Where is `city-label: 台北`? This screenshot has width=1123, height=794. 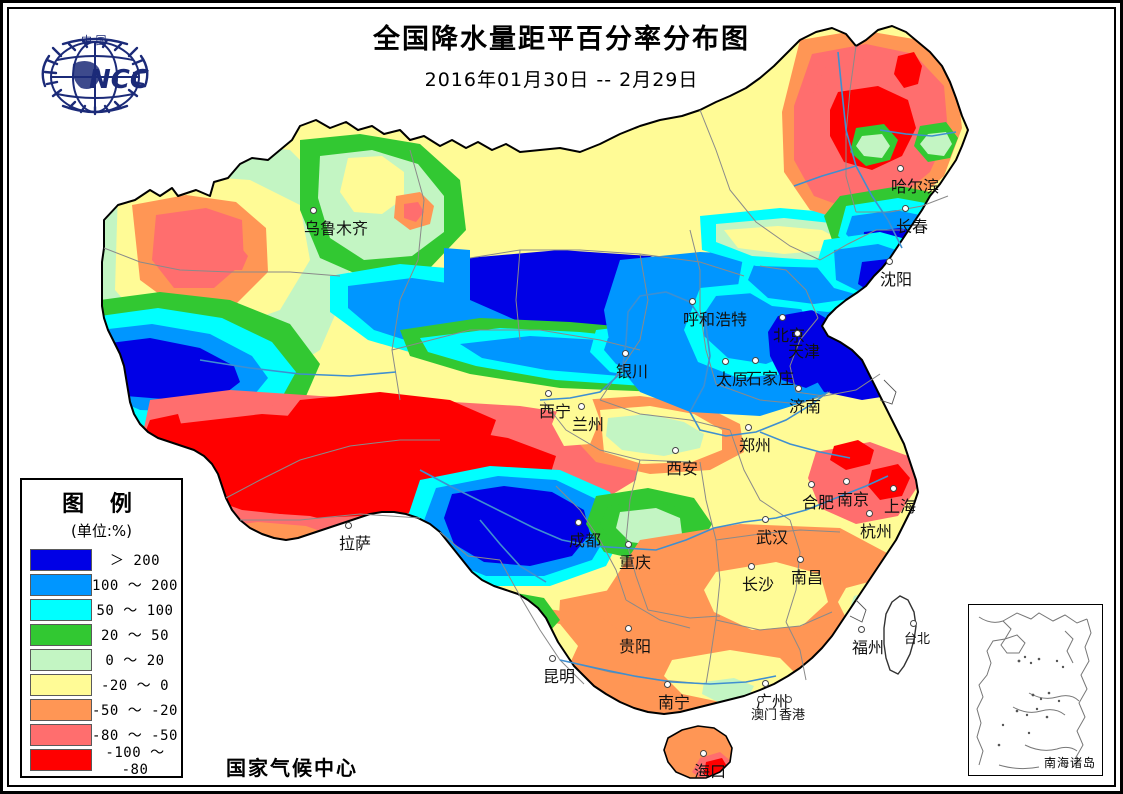
city-label: 台北 is located at coordinates (917, 639).